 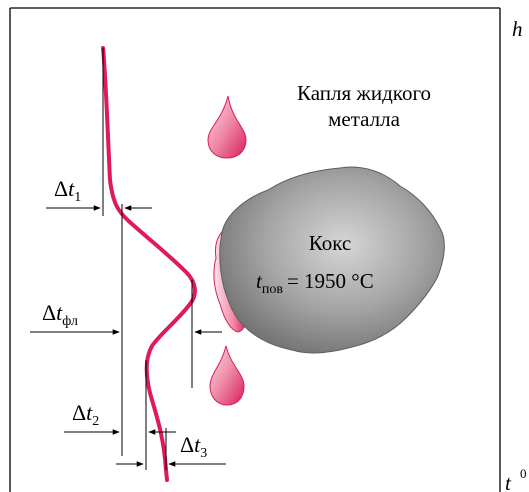 What do you see at coordinates (60, 314) in the screenshot?
I see `delta-tfl-label: Δtфл` at bounding box center [60, 314].